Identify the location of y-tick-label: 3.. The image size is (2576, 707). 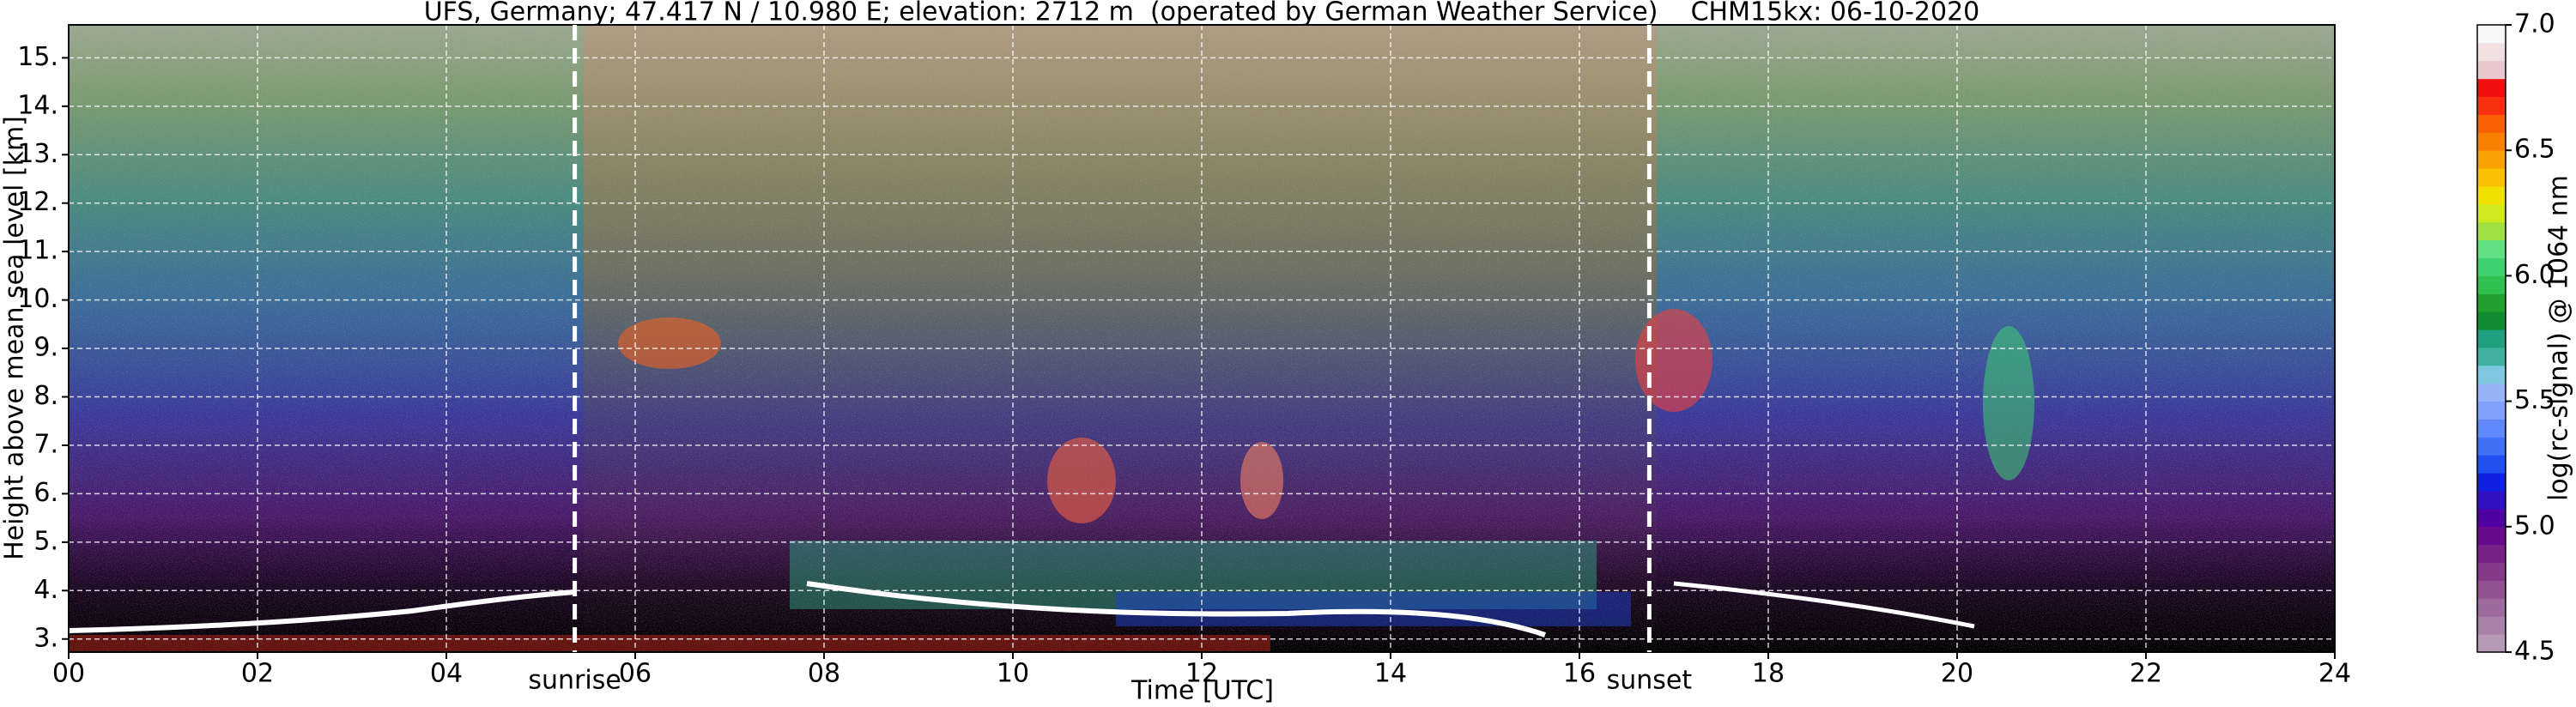
(45, 638).